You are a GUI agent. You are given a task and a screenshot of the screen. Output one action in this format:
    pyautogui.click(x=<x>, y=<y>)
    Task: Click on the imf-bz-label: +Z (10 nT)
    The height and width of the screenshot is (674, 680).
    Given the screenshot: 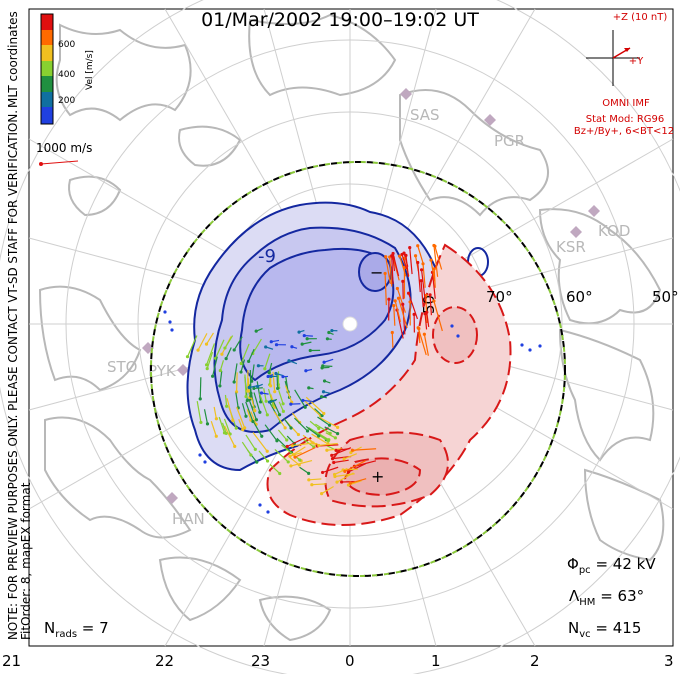 What is the action you would take?
    pyautogui.click(x=640, y=17)
    